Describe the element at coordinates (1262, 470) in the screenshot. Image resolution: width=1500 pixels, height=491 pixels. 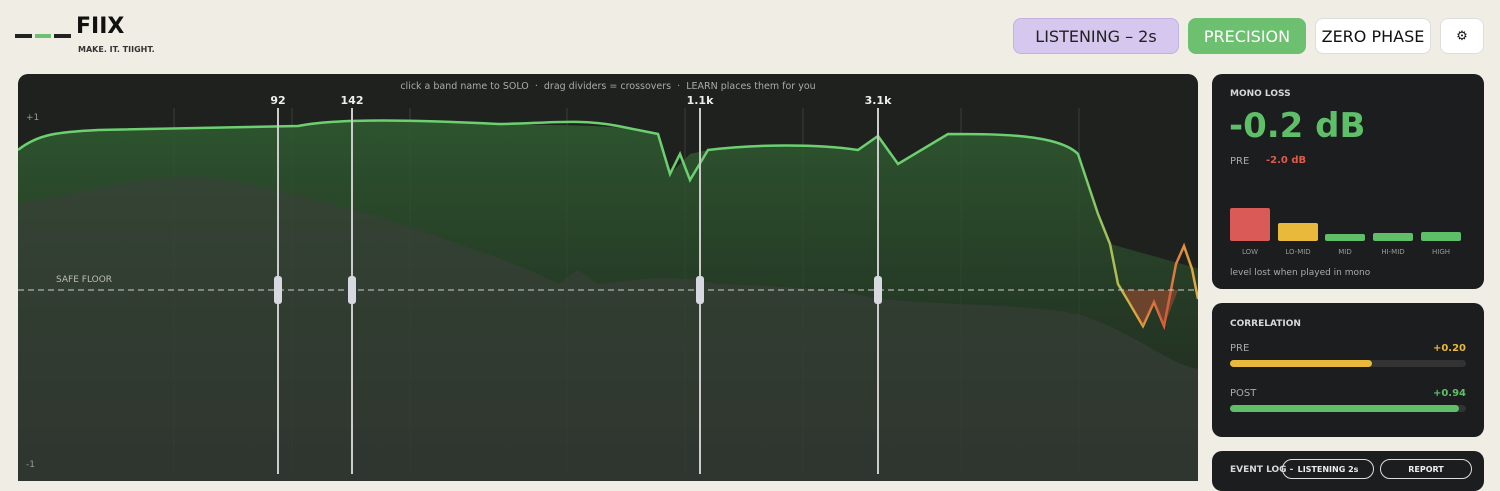
I see `event-log-title: EVENT LOG -` at that location.